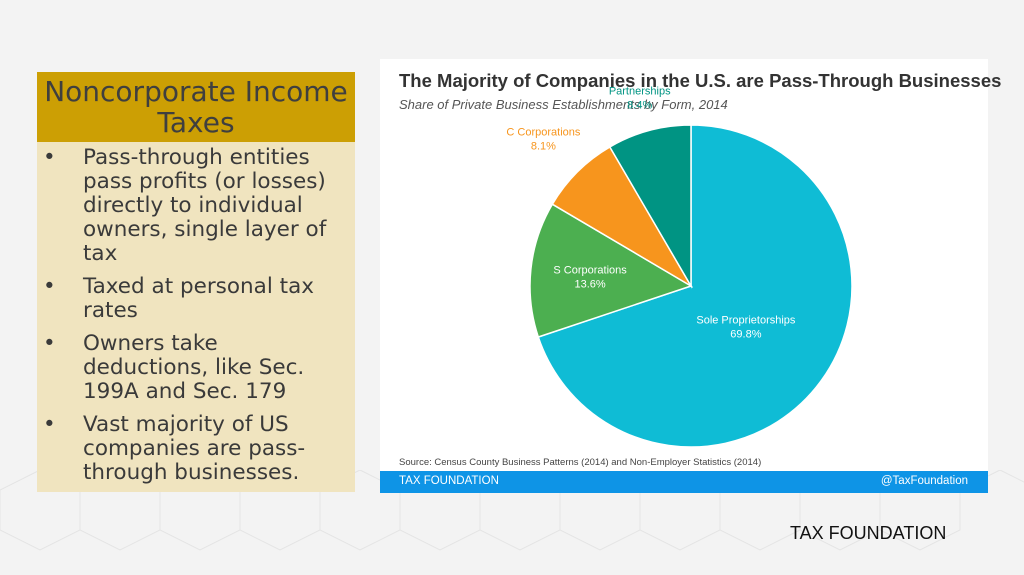 Image resolution: width=1024 pixels, height=575 pixels. What do you see at coordinates (640, 91) in the screenshot?
I see `slice-label: Partnerships` at bounding box center [640, 91].